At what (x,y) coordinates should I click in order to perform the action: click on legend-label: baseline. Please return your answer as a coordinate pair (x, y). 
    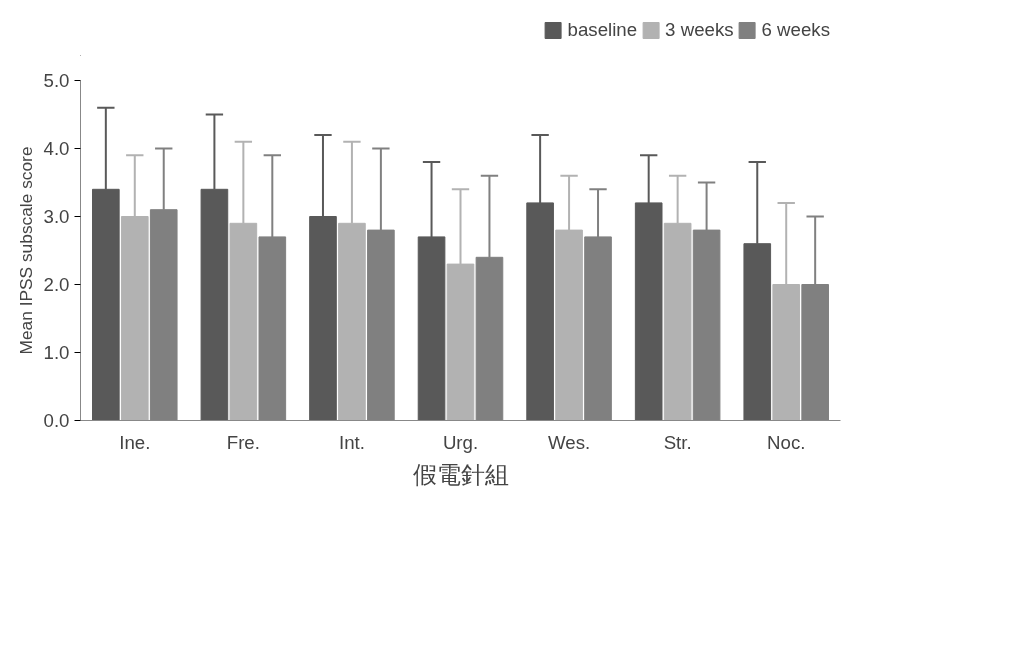
    Looking at the image, I should click on (602, 30).